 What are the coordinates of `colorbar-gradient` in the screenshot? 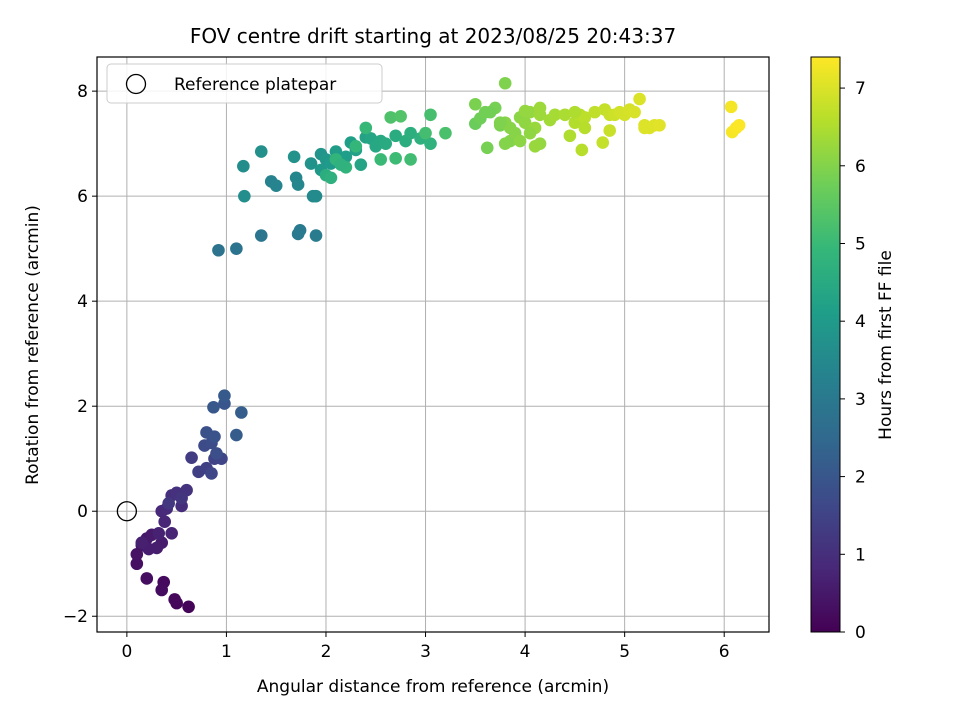 It's located at (825, 344).